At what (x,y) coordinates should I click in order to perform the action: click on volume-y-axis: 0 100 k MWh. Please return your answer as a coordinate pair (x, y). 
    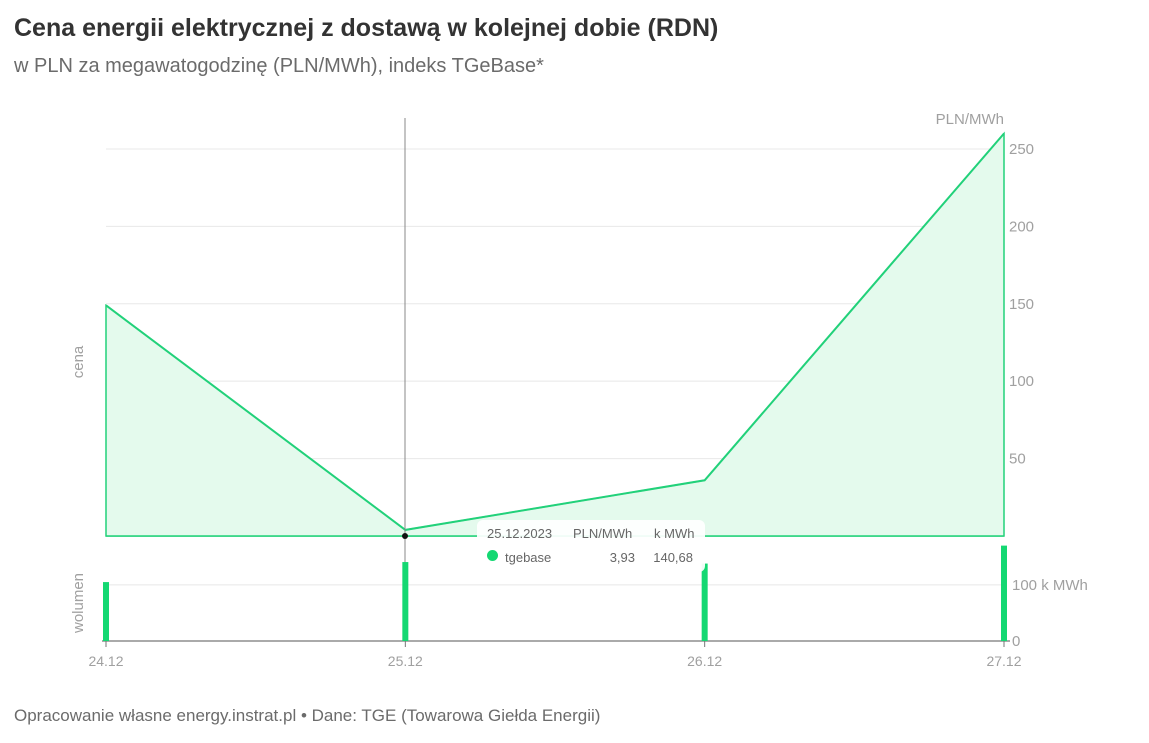
    Looking at the image, I should click on (1050, 613).